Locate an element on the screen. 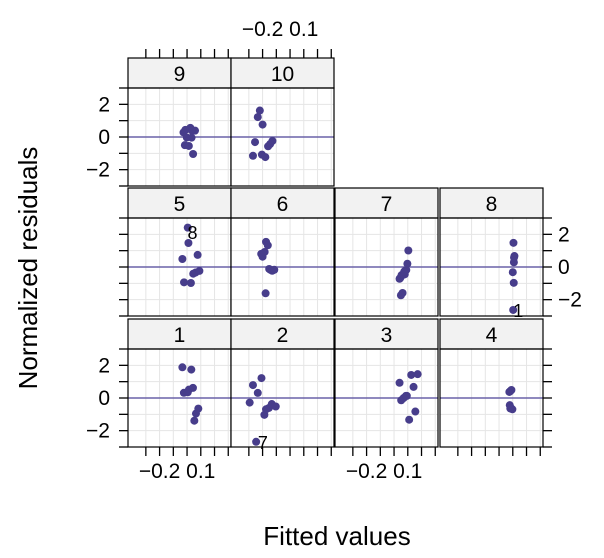  panel-strip-label: 5 is located at coordinates (180, 204).